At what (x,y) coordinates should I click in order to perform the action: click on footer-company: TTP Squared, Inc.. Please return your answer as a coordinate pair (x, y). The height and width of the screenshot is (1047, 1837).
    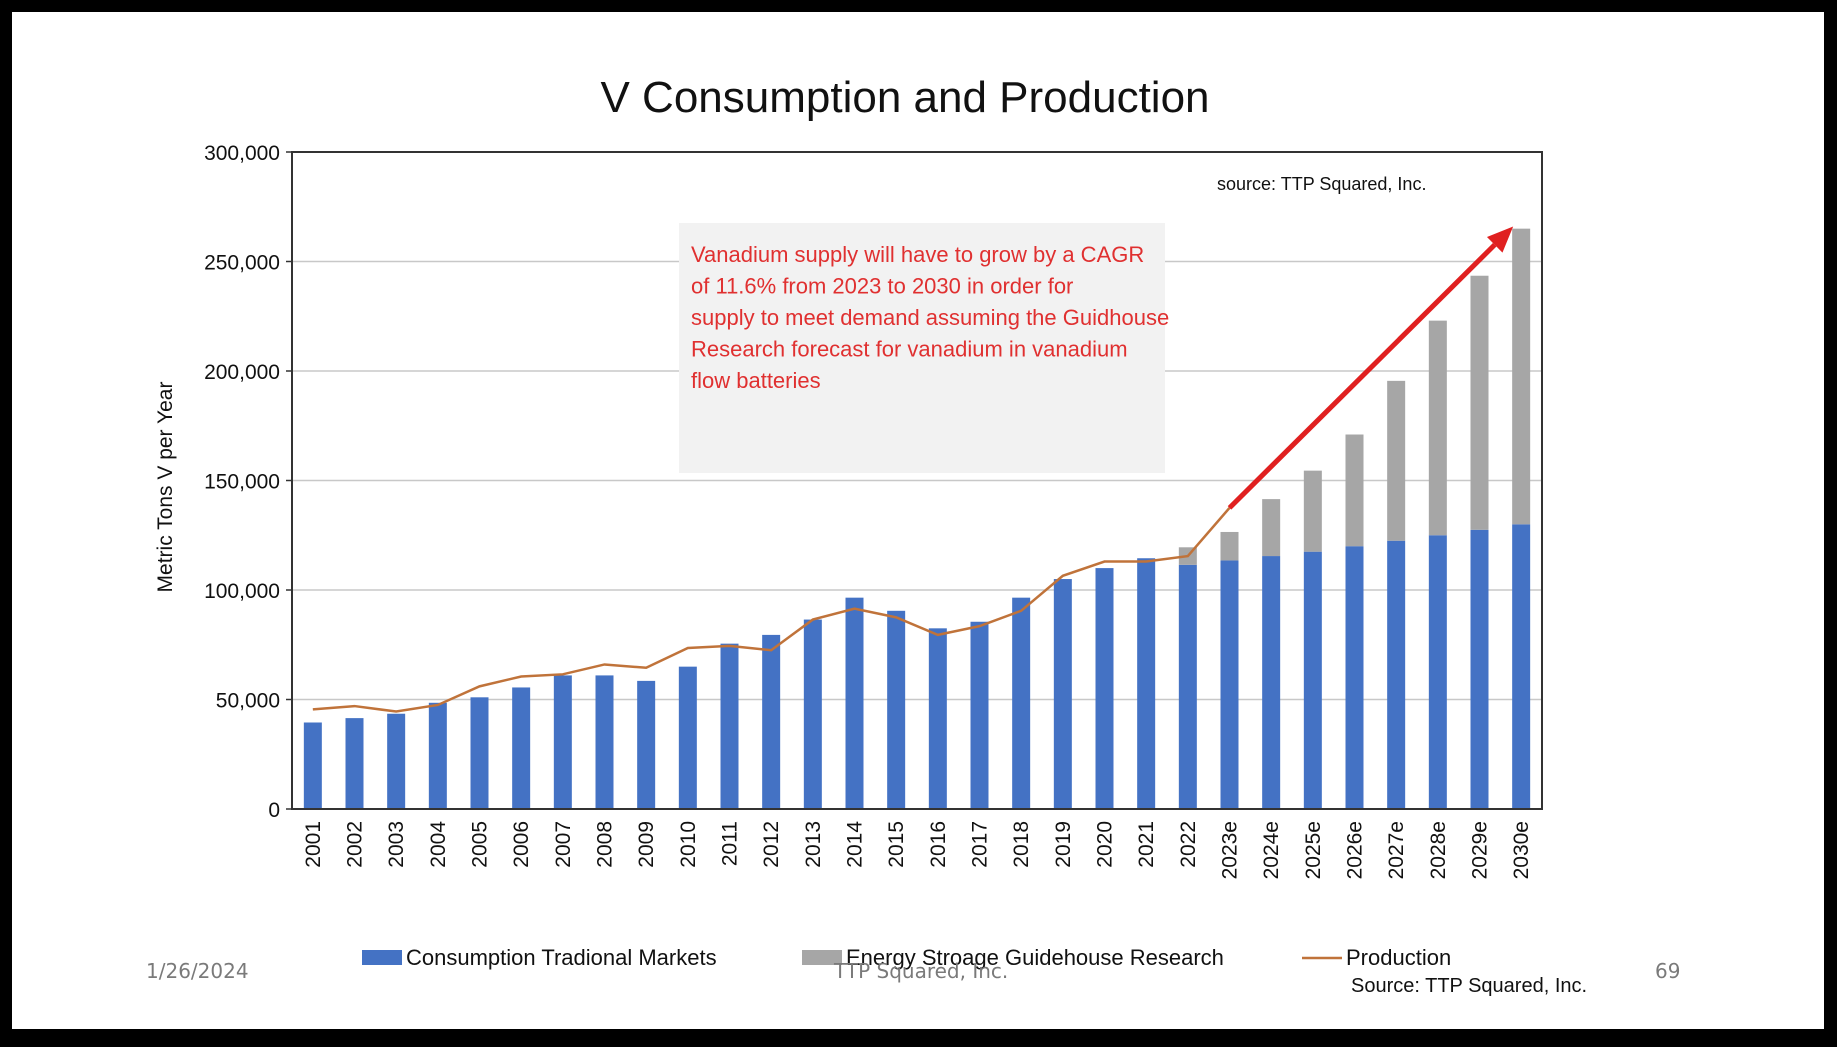
    Looking at the image, I should click on (921, 971).